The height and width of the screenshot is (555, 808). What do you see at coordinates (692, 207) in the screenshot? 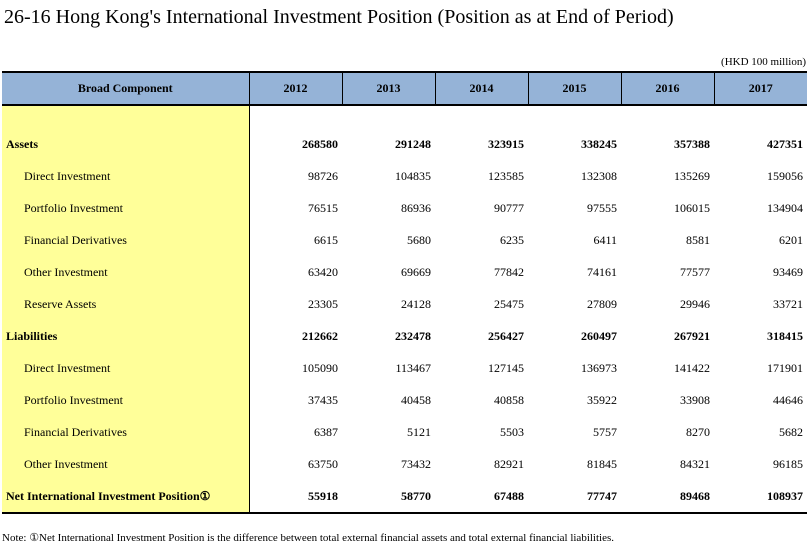
I see `cell-value: 106015` at bounding box center [692, 207].